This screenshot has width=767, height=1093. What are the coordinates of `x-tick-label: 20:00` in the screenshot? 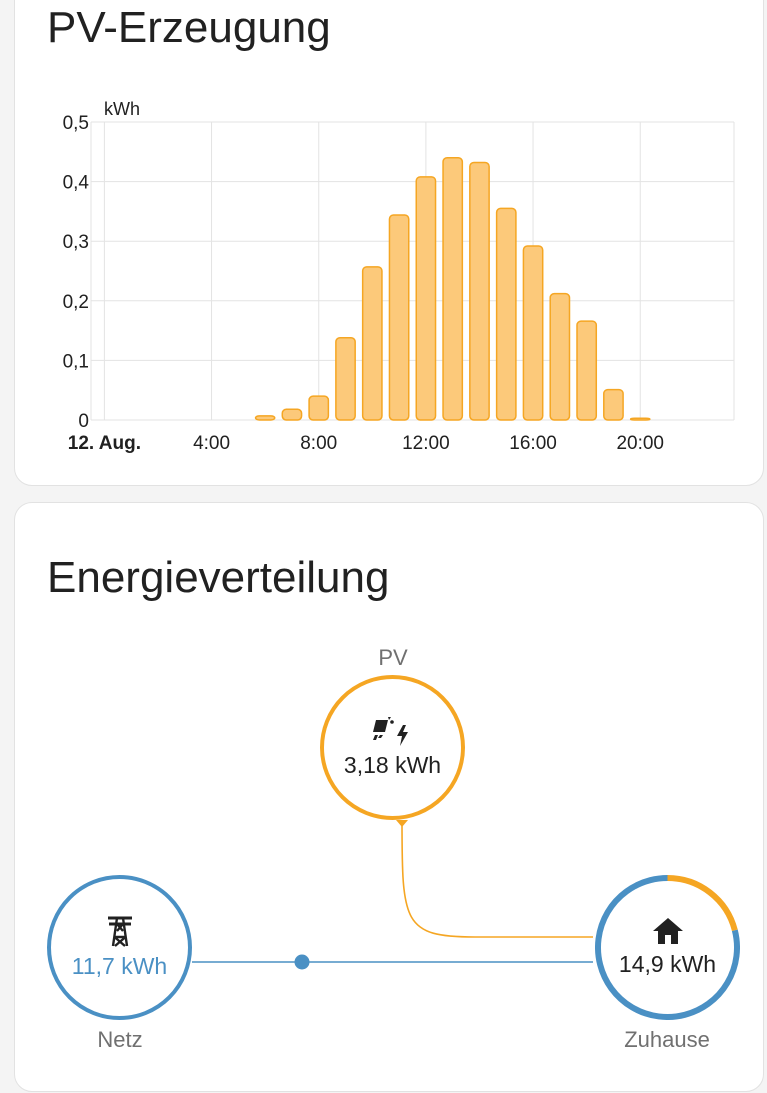 It's located at (640, 443).